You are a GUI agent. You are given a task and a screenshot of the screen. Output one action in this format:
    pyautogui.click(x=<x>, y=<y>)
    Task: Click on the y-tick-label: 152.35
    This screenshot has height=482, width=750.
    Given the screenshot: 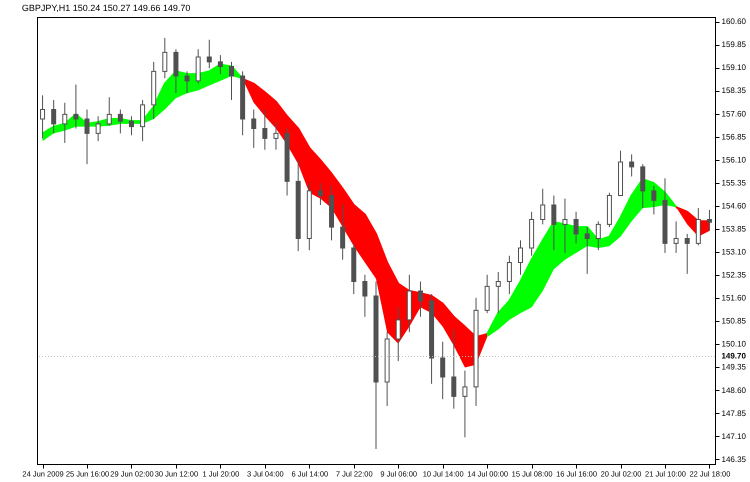 What is the action you would take?
    pyautogui.click(x=734, y=275)
    